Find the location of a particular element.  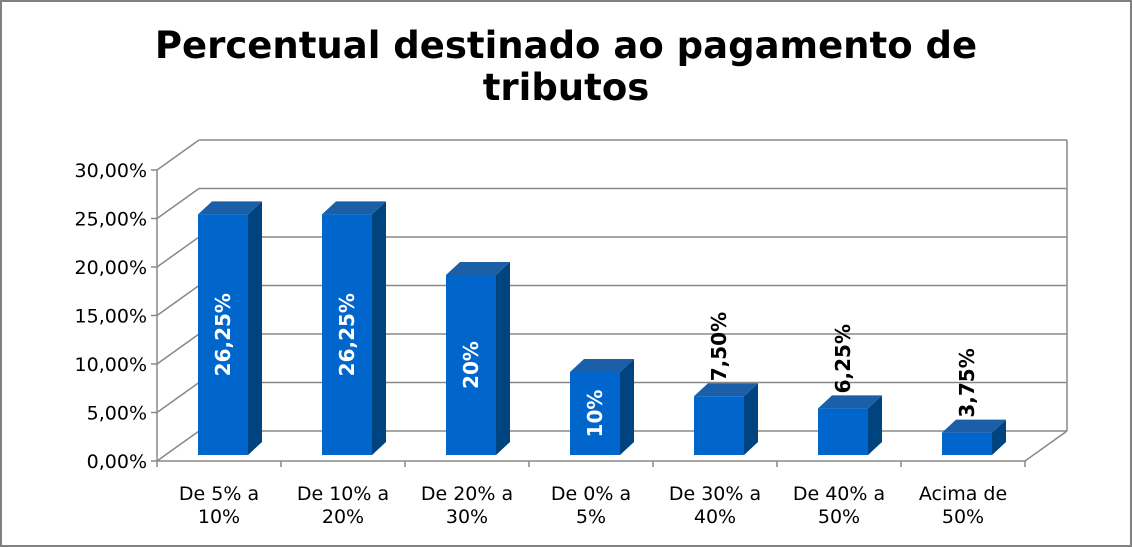

y-tick-label: 25,00% is located at coordinates (111, 220).